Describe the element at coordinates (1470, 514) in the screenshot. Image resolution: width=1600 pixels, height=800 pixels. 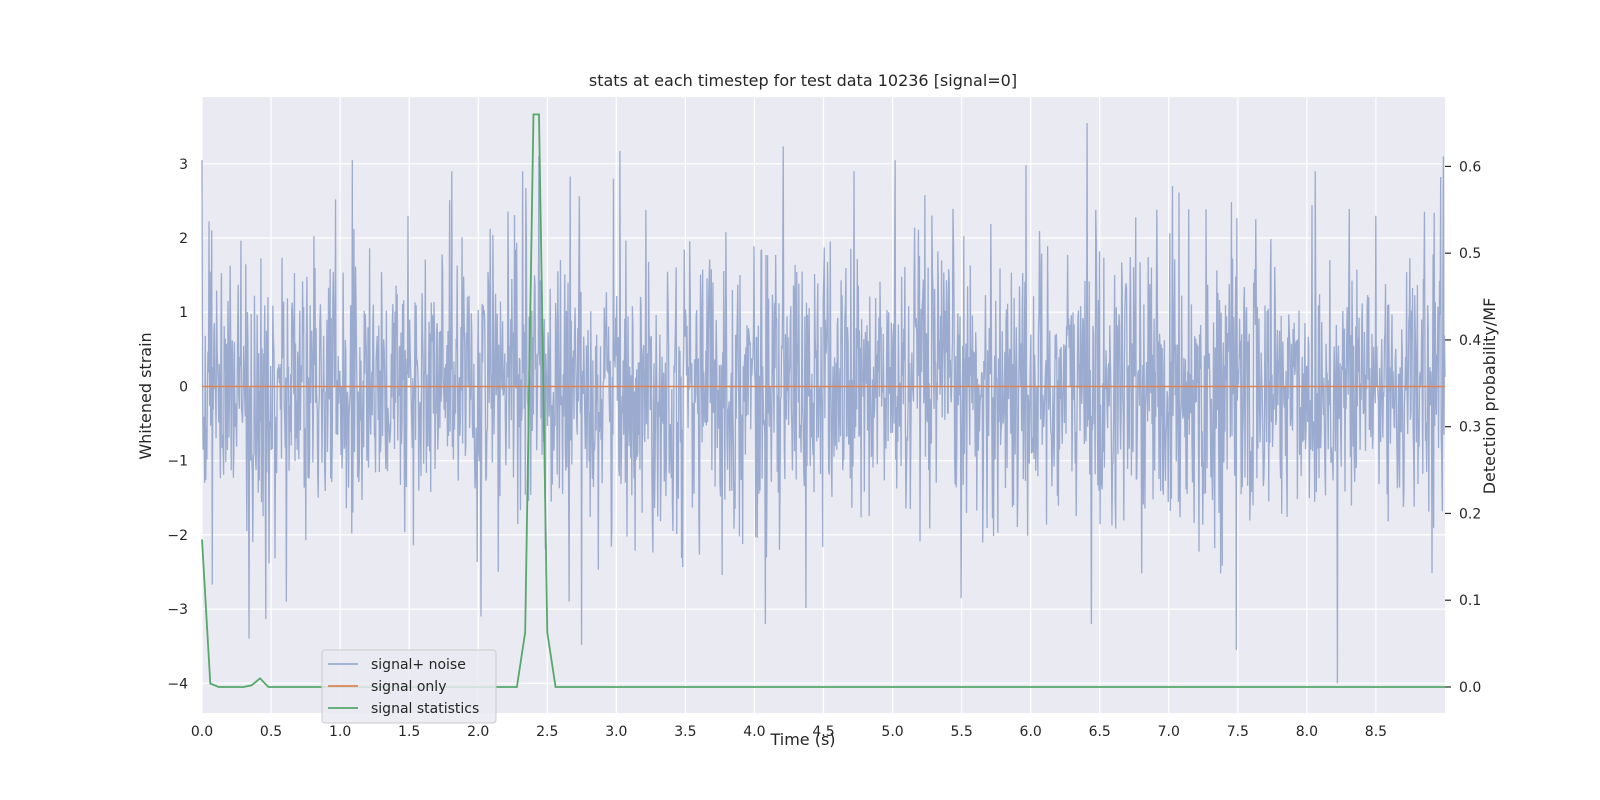
I see `y2-tick-label: 0.2` at that location.